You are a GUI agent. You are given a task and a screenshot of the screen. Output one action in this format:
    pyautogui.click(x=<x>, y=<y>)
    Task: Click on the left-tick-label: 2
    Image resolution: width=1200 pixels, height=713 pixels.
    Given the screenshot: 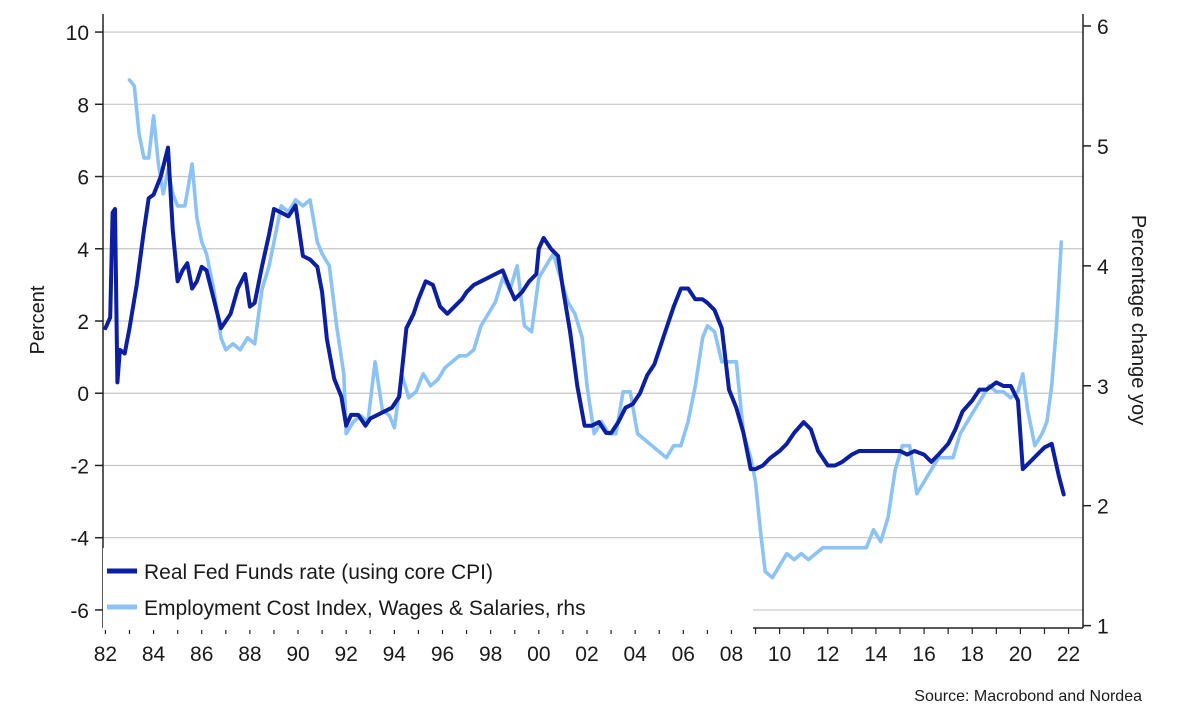 What is the action you would take?
    pyautogui.click(x=83, y=322)
    